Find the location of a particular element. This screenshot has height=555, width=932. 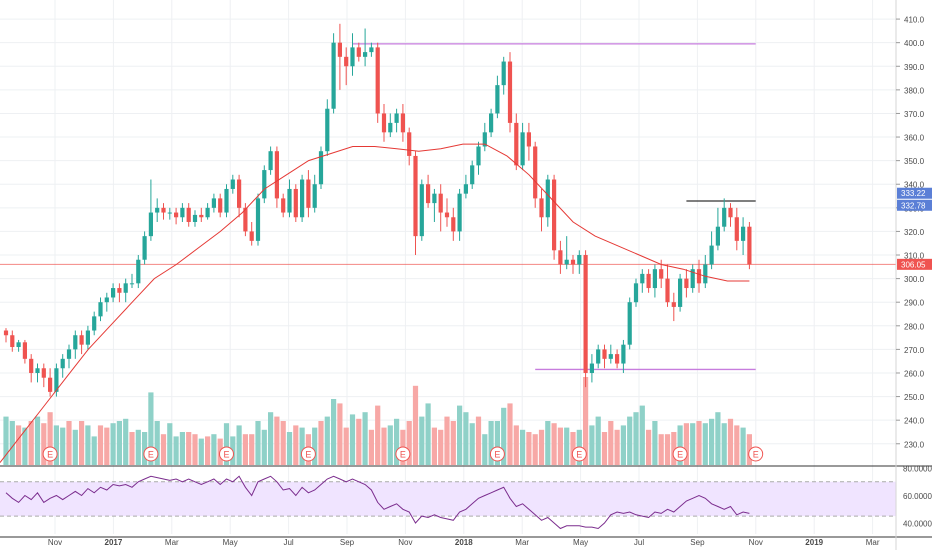

price-tag-label: 333.22 is located at coordinates (913, 193).